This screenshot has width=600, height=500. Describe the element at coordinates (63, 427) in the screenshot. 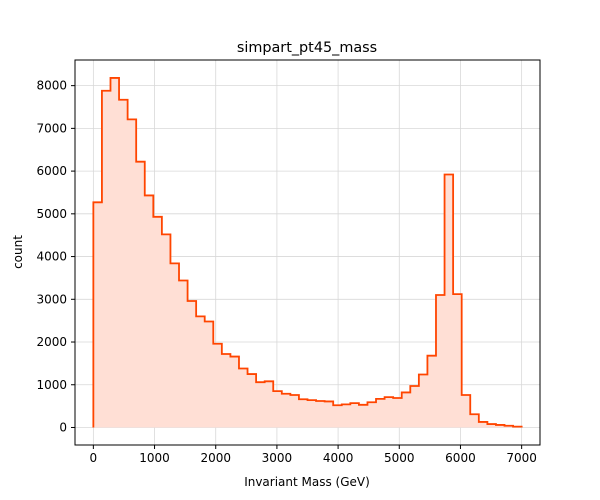

I see `y-tick-label: 0` at that location.